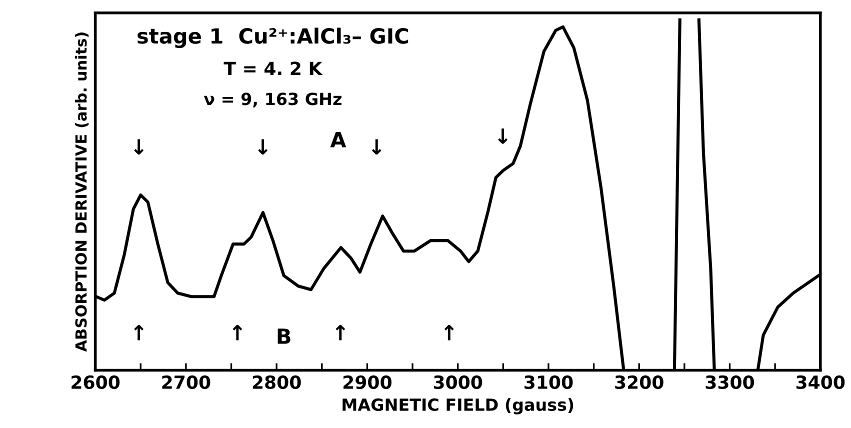 The image size is (851, 428). Describe the element at coordinates (730, 382) in the screenshot. I see `x-tick-label: 3300` at that location.